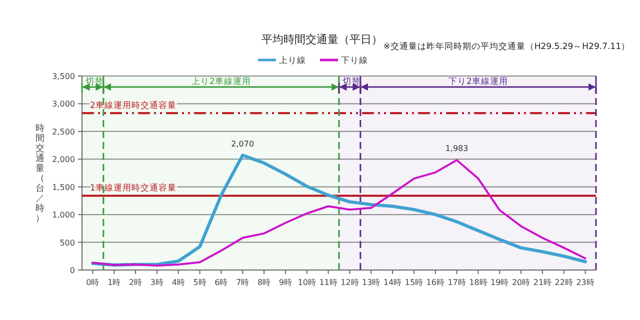 Image resolution: width=640 pixels, height=320 pixels. What do you see at coordinates (63, 187) in the screenshot?
I see `y-tick-label: 1,500` at bounding box center [63, 187].